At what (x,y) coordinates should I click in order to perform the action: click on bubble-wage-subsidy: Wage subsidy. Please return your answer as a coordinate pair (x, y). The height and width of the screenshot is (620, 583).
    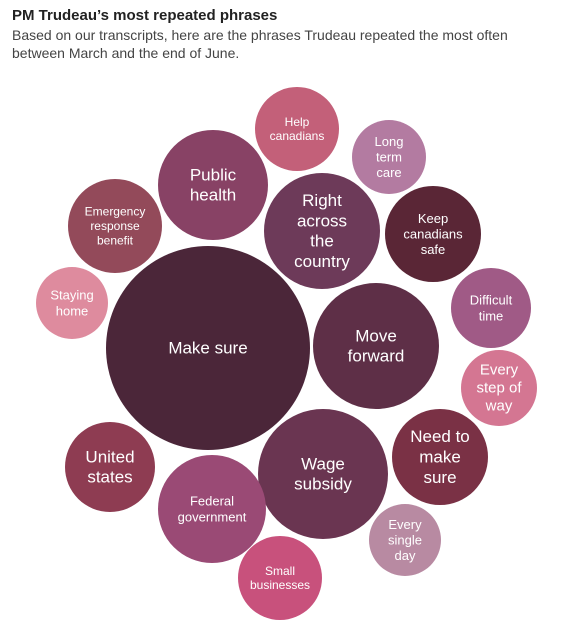
    Looking at the image, I should click on (323, 474).